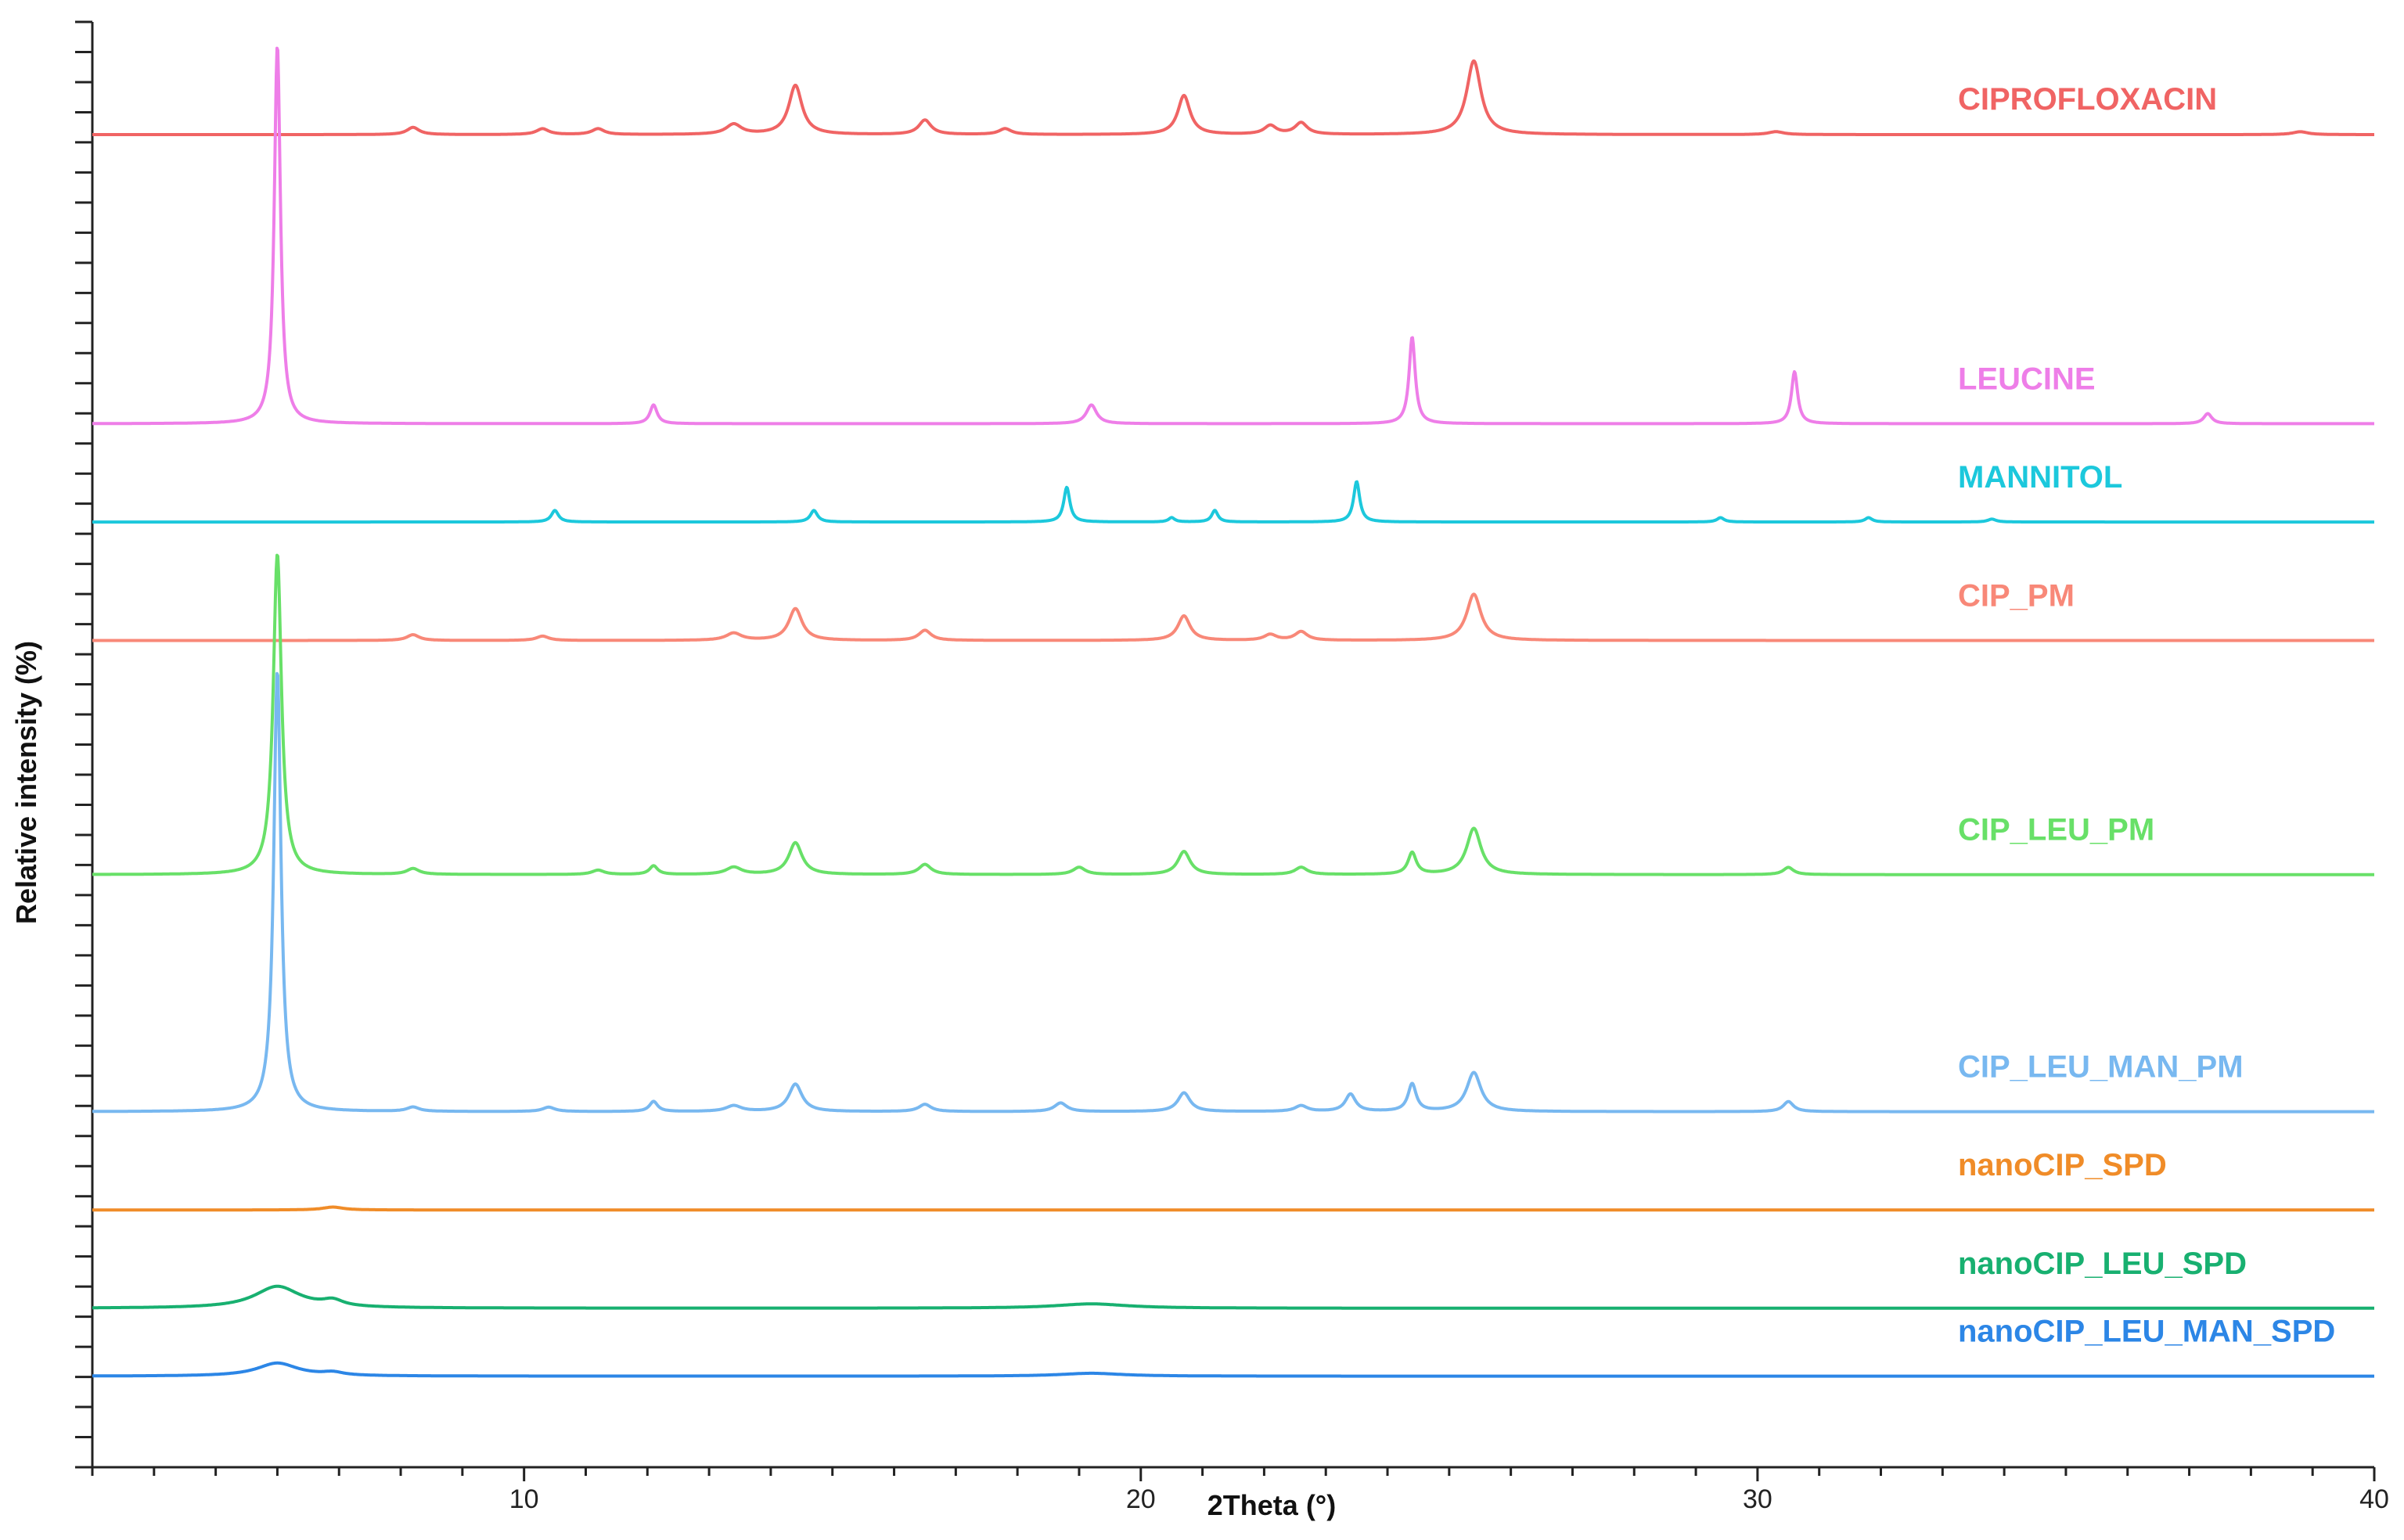 The image size is (2404, 1540). I want to click on series-label: nanoCIP_LEU_SPD, so click(2102, 1264).